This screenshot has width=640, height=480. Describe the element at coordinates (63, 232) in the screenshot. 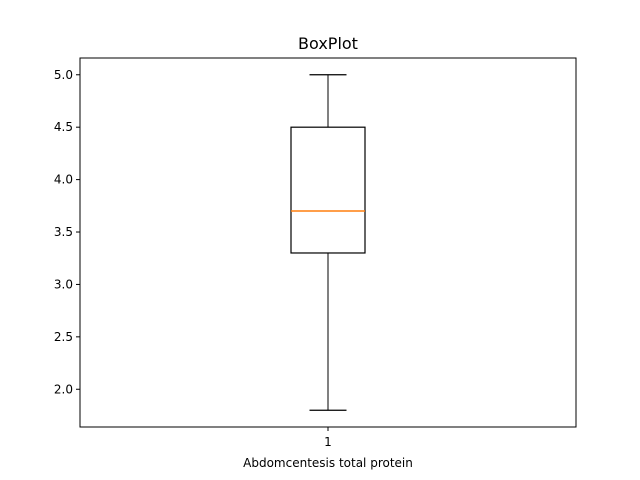

I see `y-tick-label: 3.5` at that location.